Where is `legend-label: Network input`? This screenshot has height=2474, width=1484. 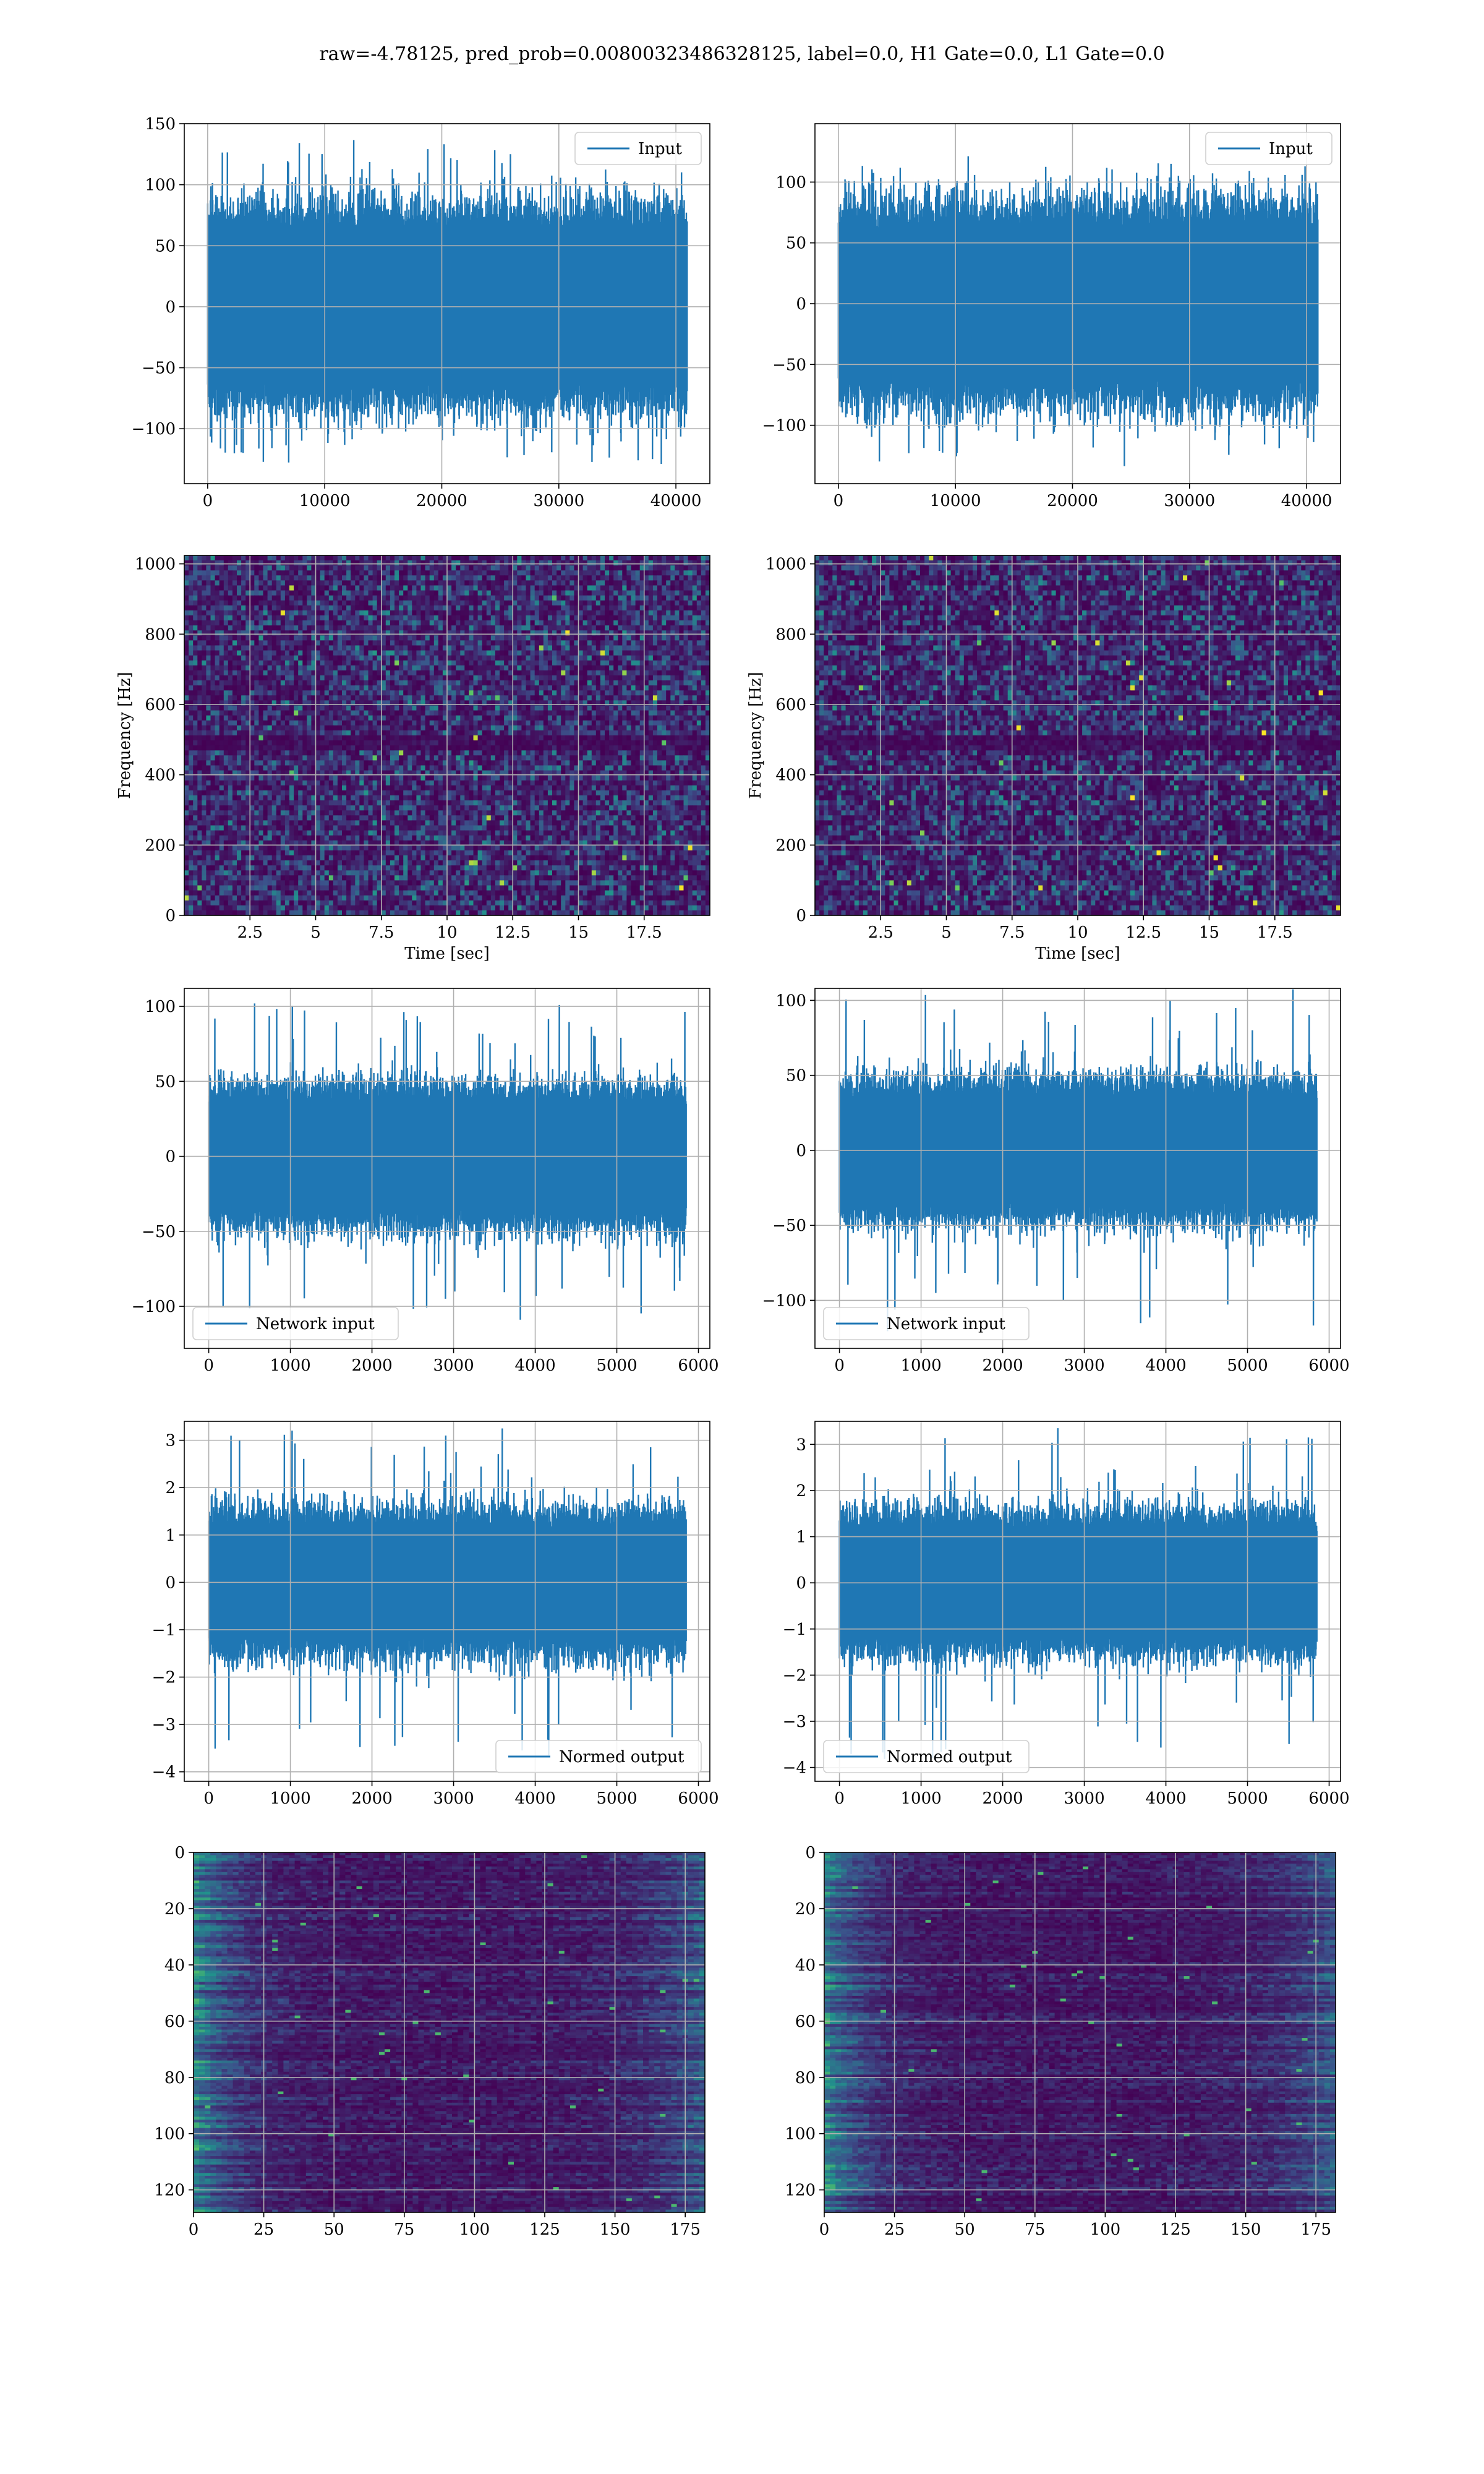 legend-label: Network input is located at coordinates (946, 1324).